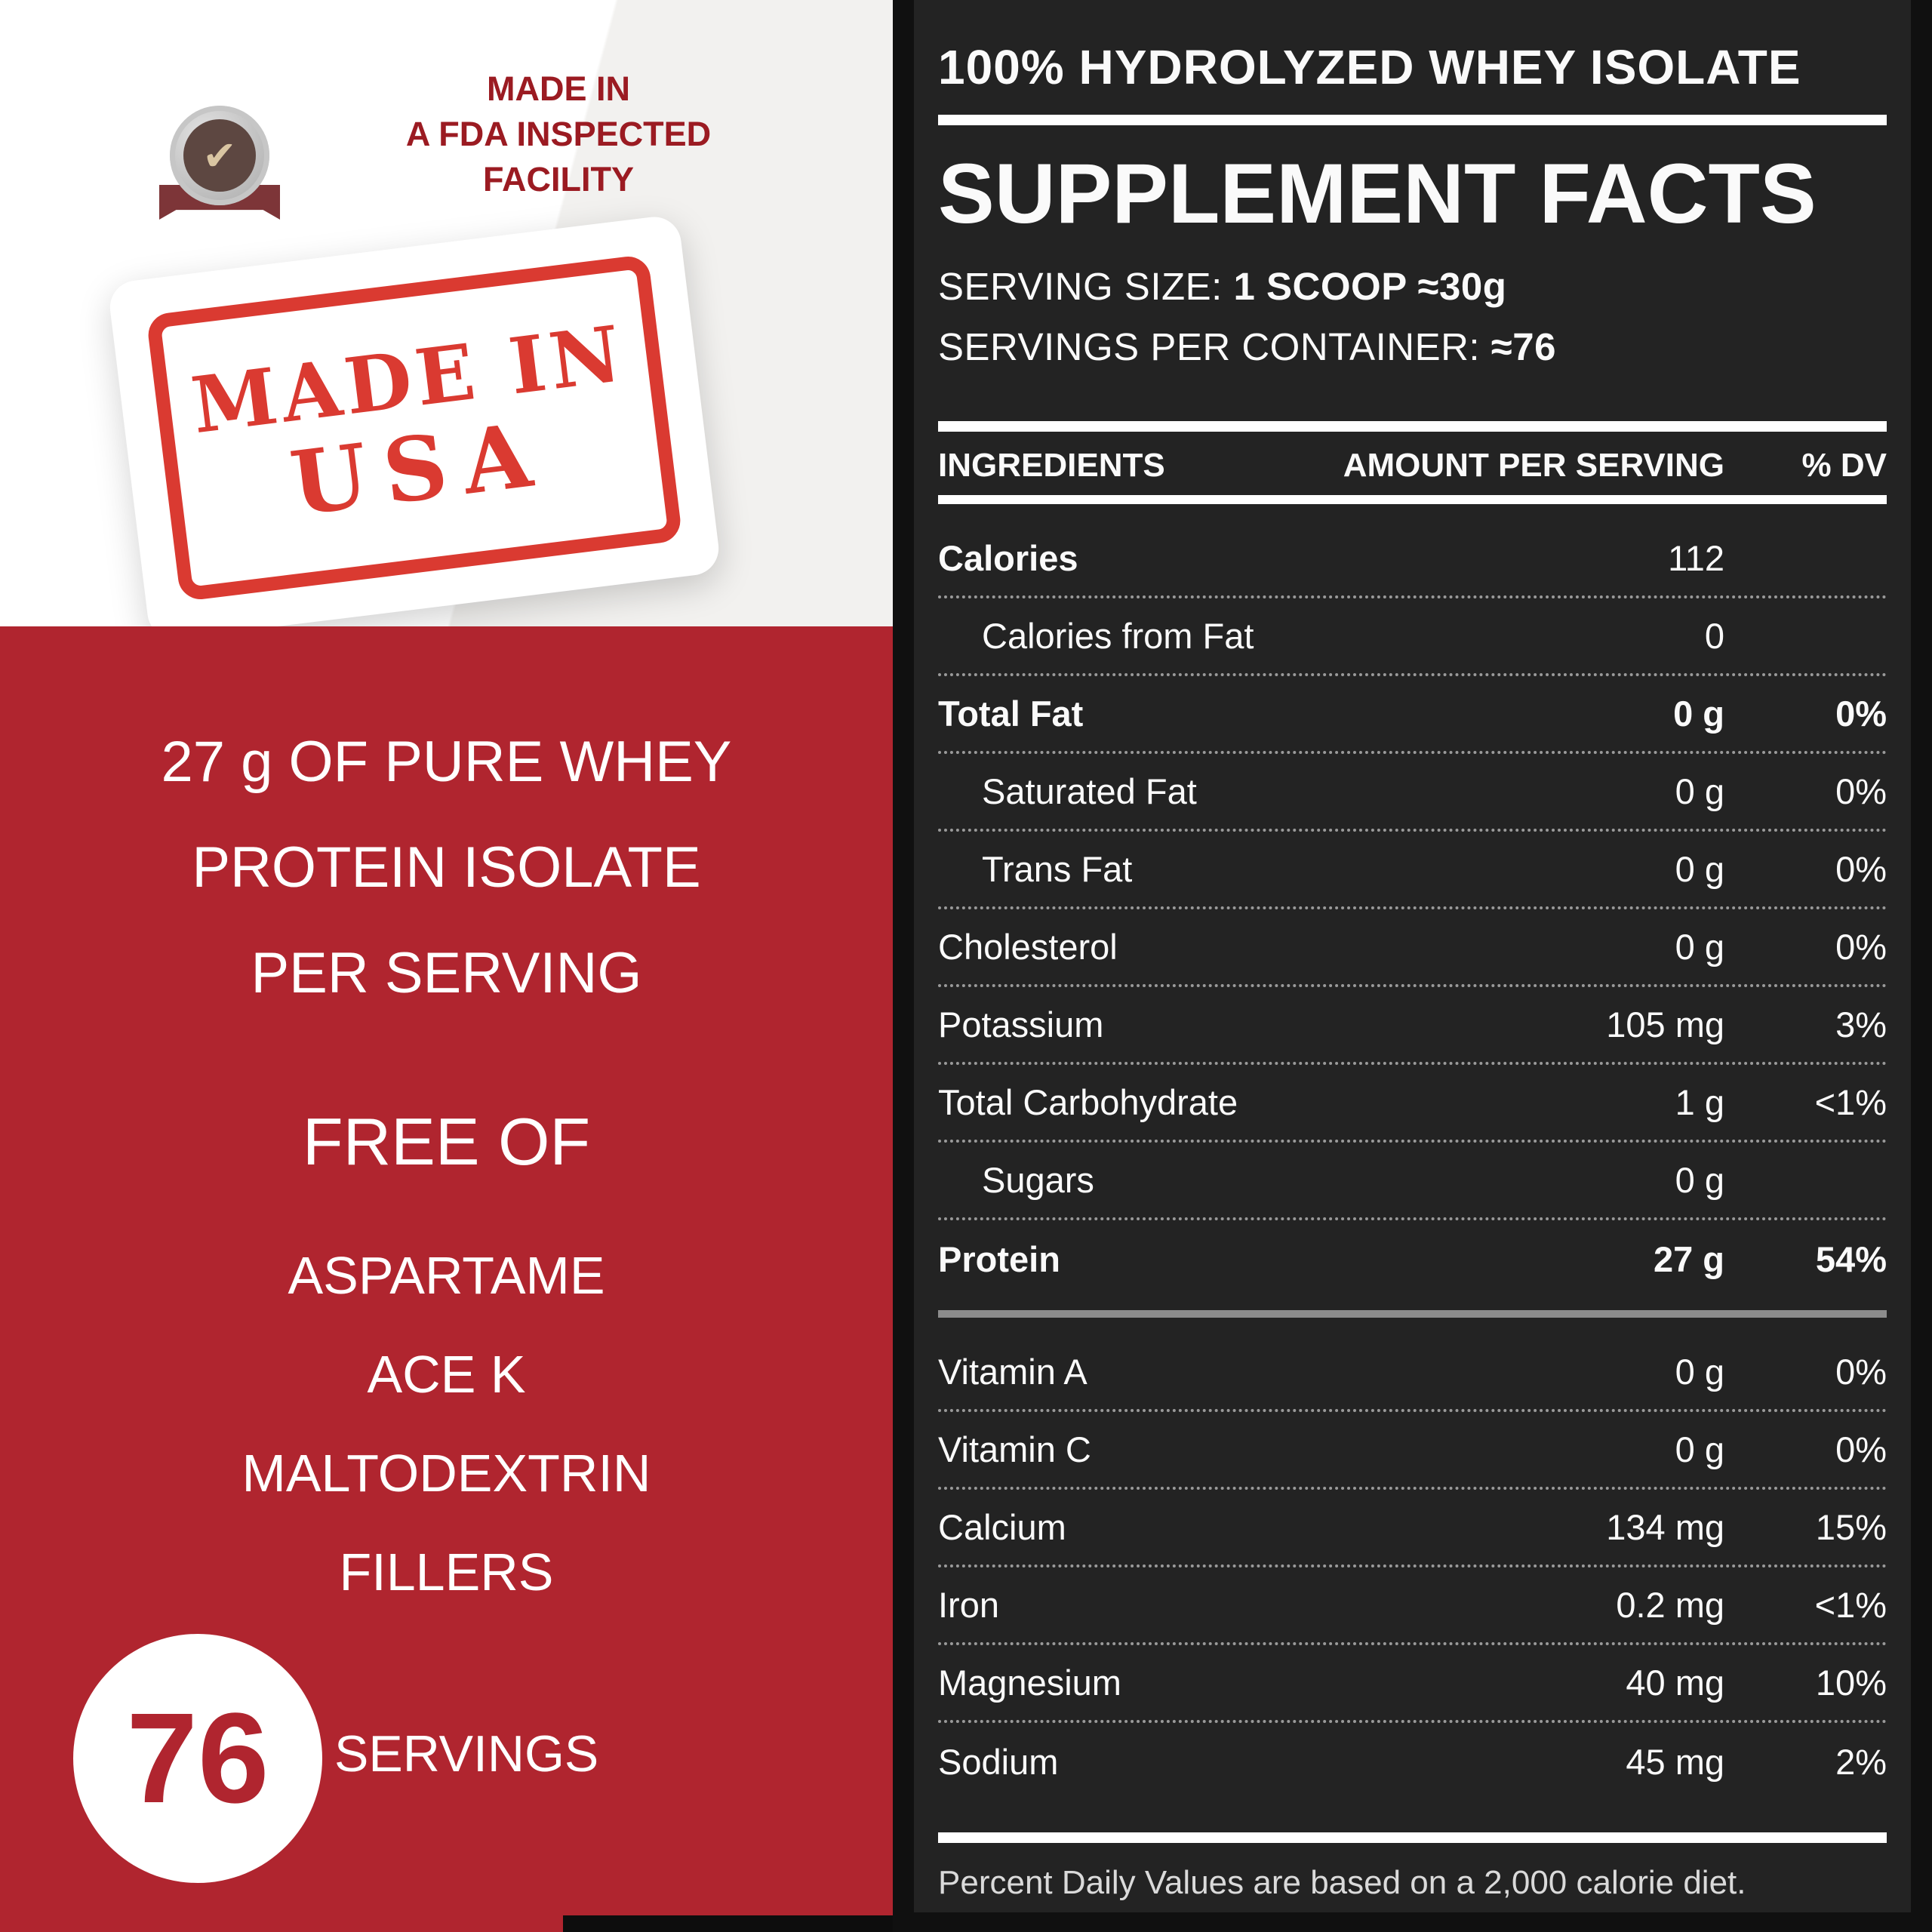  What do you see at coordinates (1209, 346) in the screenshot?
I see `servings-per-container-label: SERVINGS PER CONTAINER:` at bounding box center [1209, 346].